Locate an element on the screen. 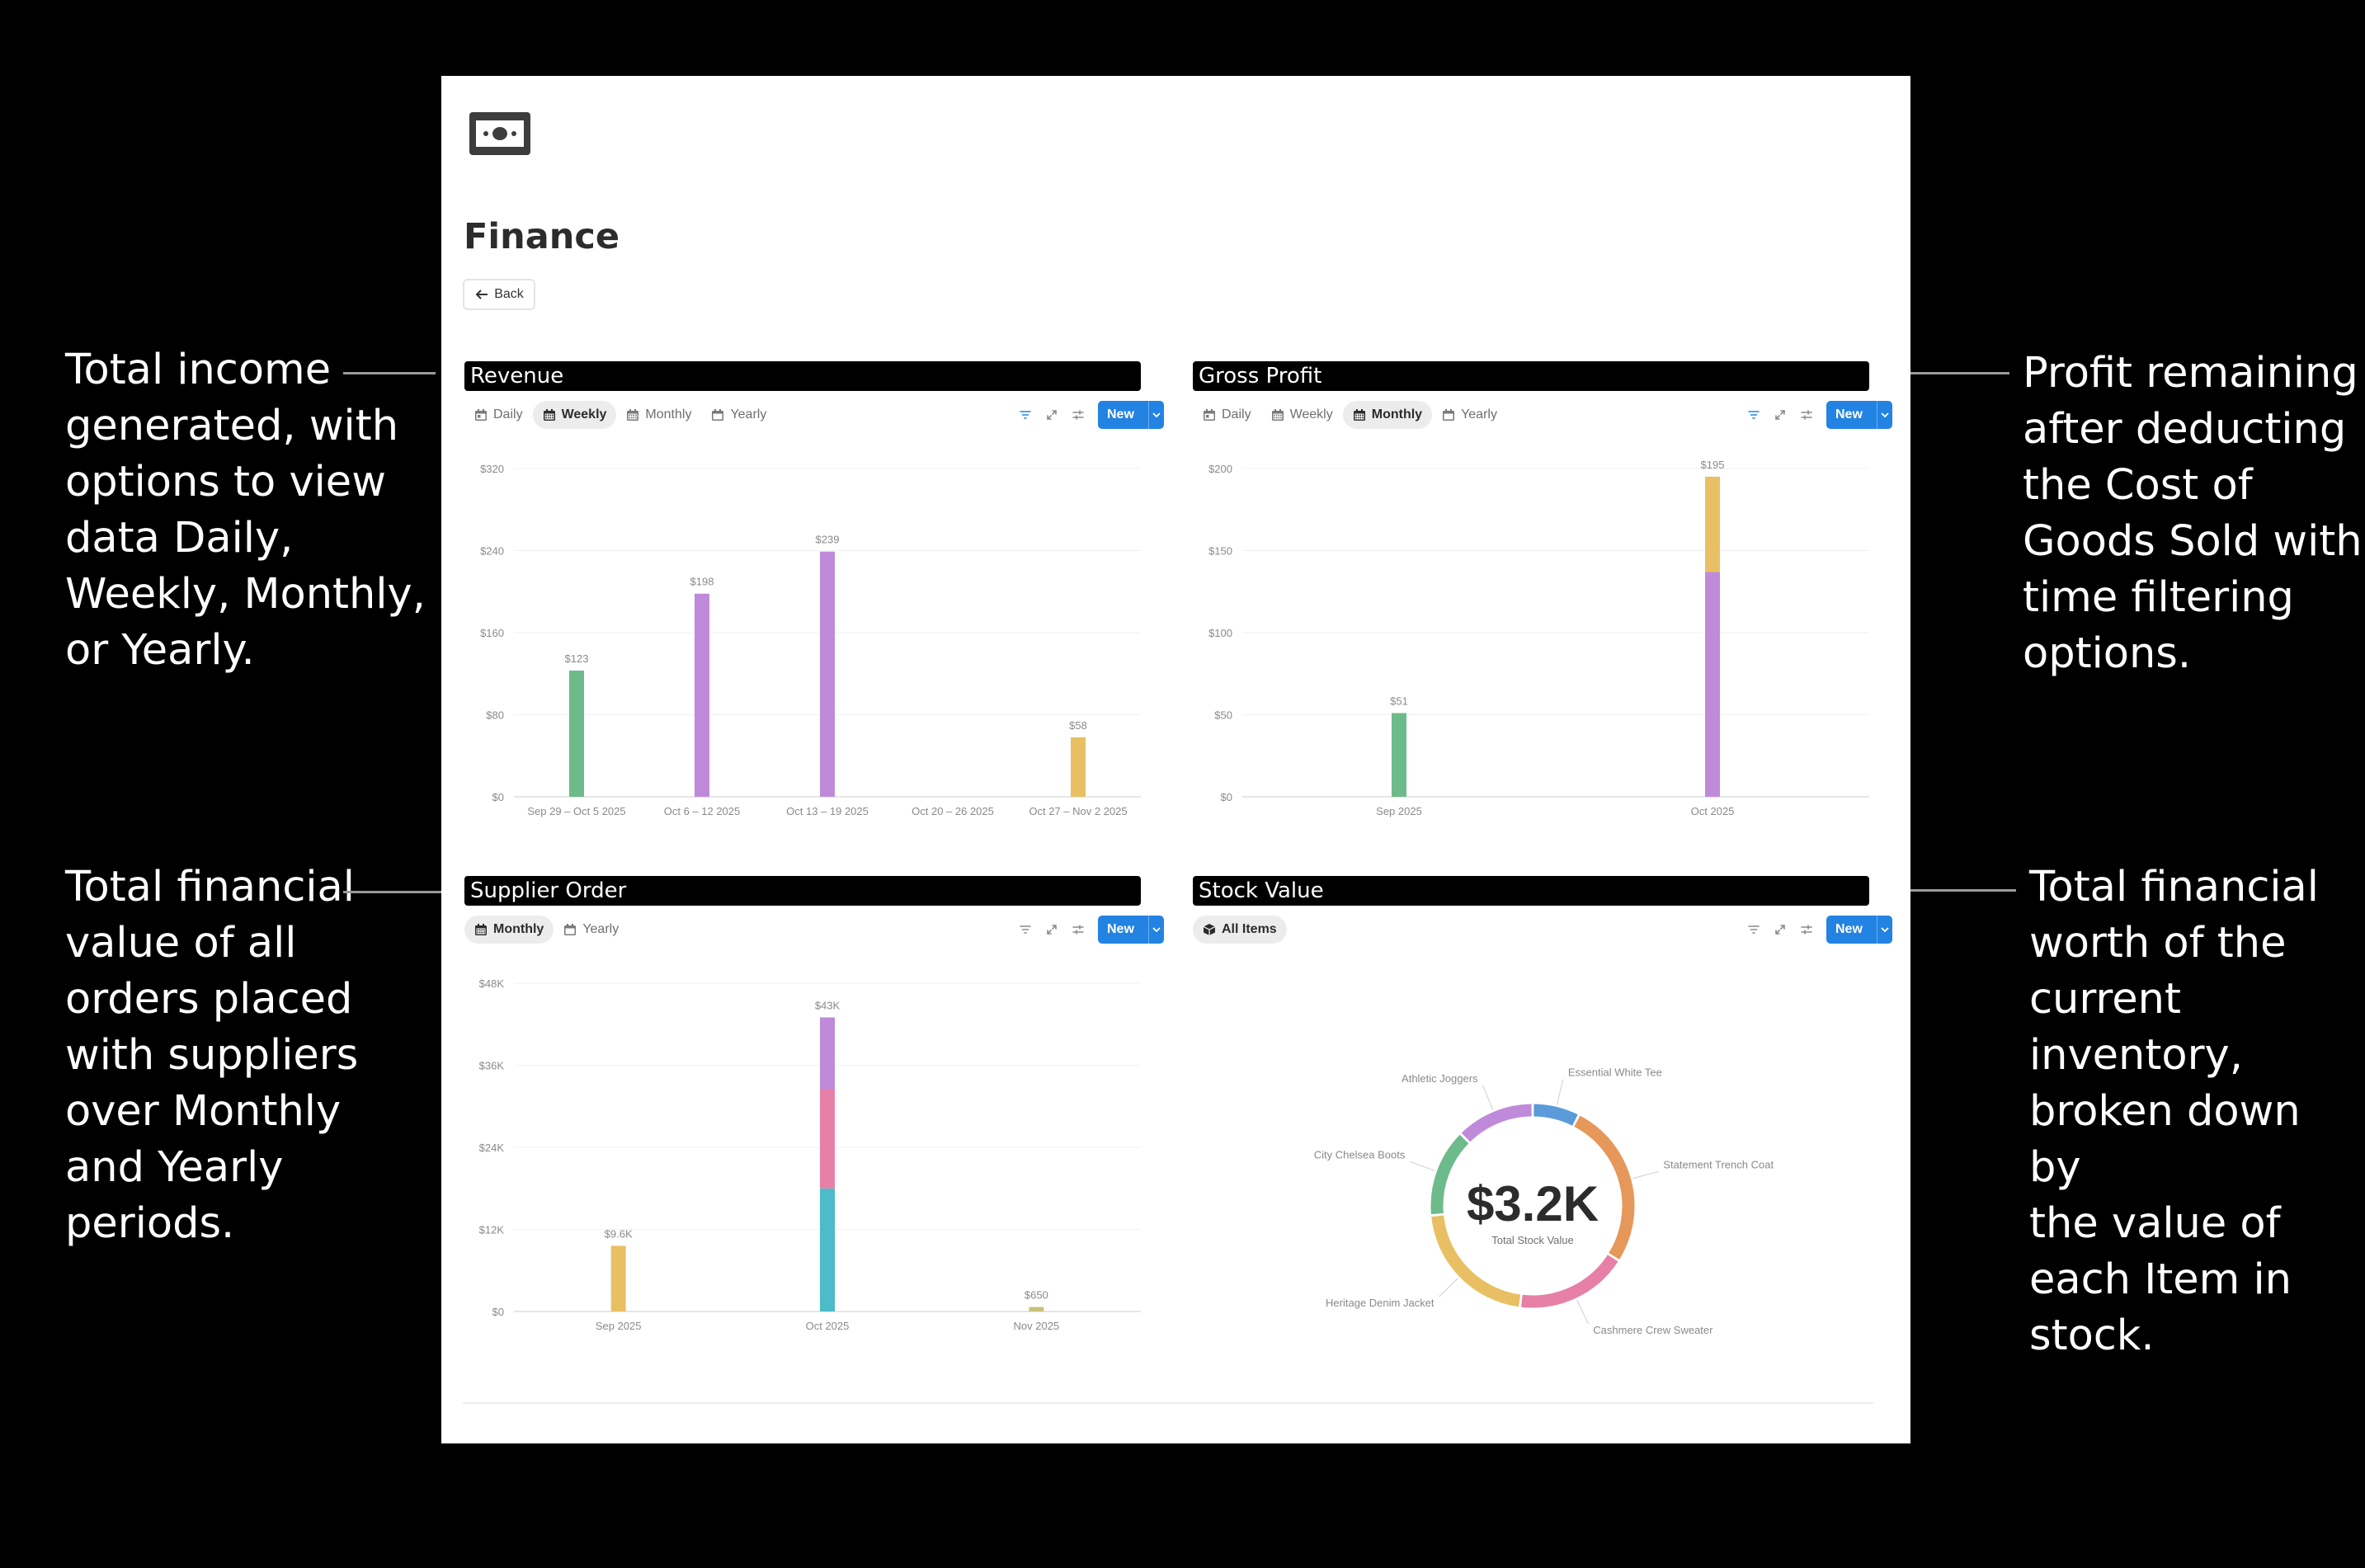 The height and width of the screenshot is (1568, 2365). y-tick-label: $150 is located at coordinates (1220, 551).